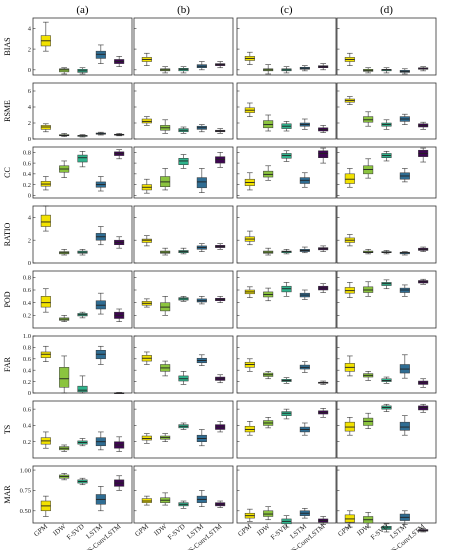  I want to click on row-label-rsme: RSME, so click(7, 111).